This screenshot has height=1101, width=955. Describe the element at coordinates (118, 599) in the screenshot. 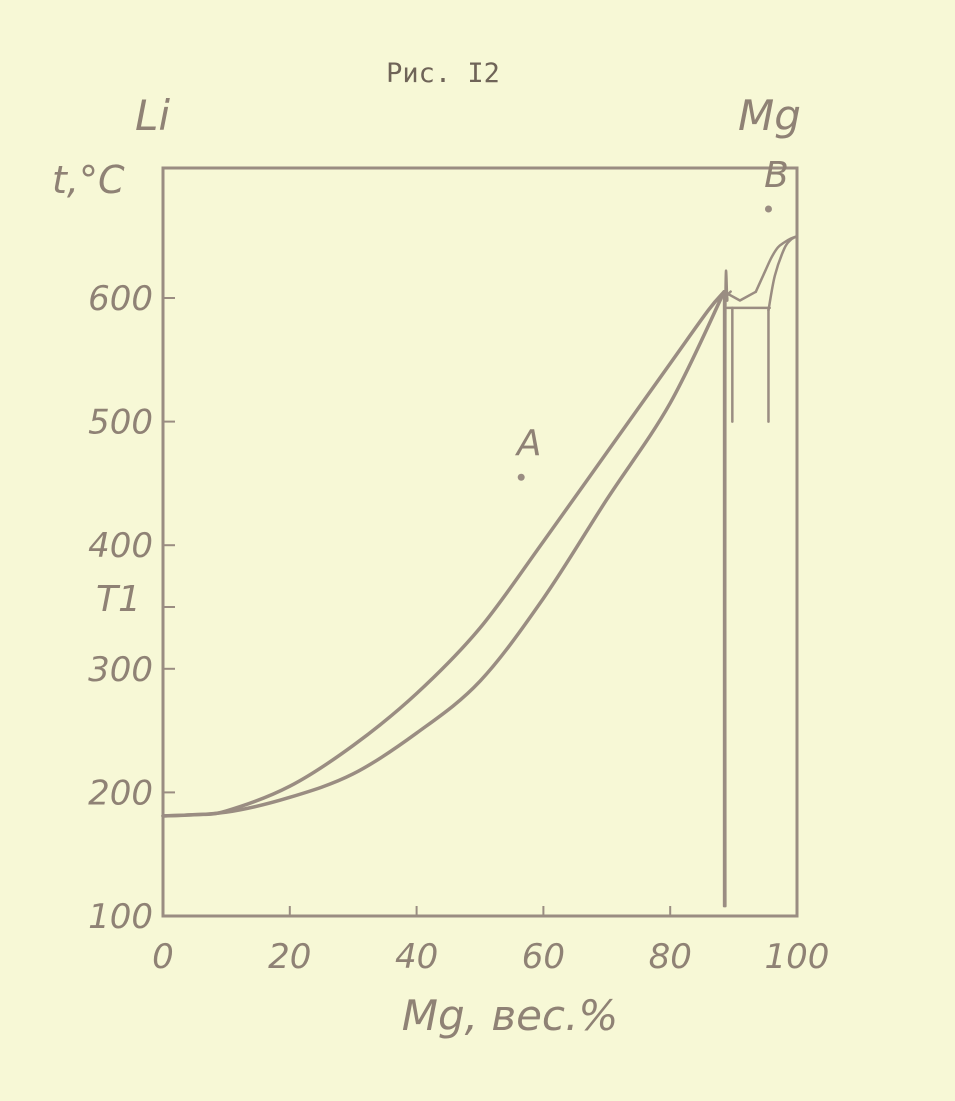

I see `y-marker-label: T1` at that location.